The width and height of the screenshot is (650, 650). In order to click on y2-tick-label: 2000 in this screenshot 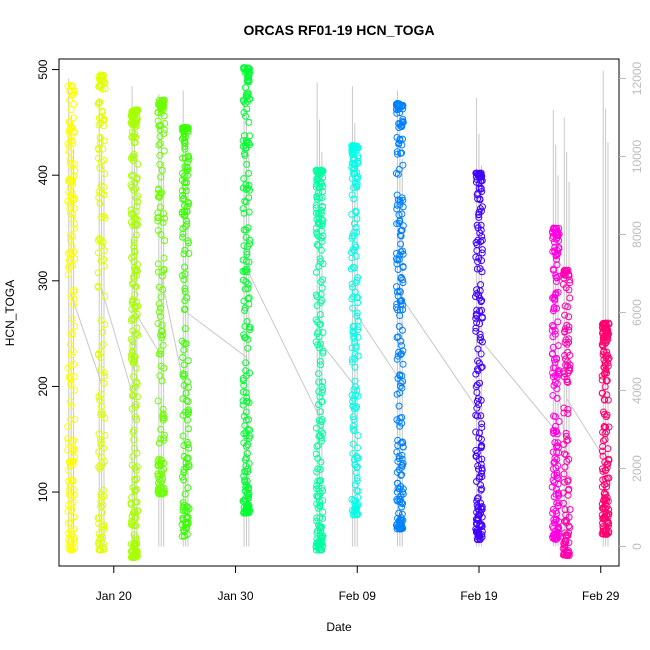, I will do `click(637, 468)`.